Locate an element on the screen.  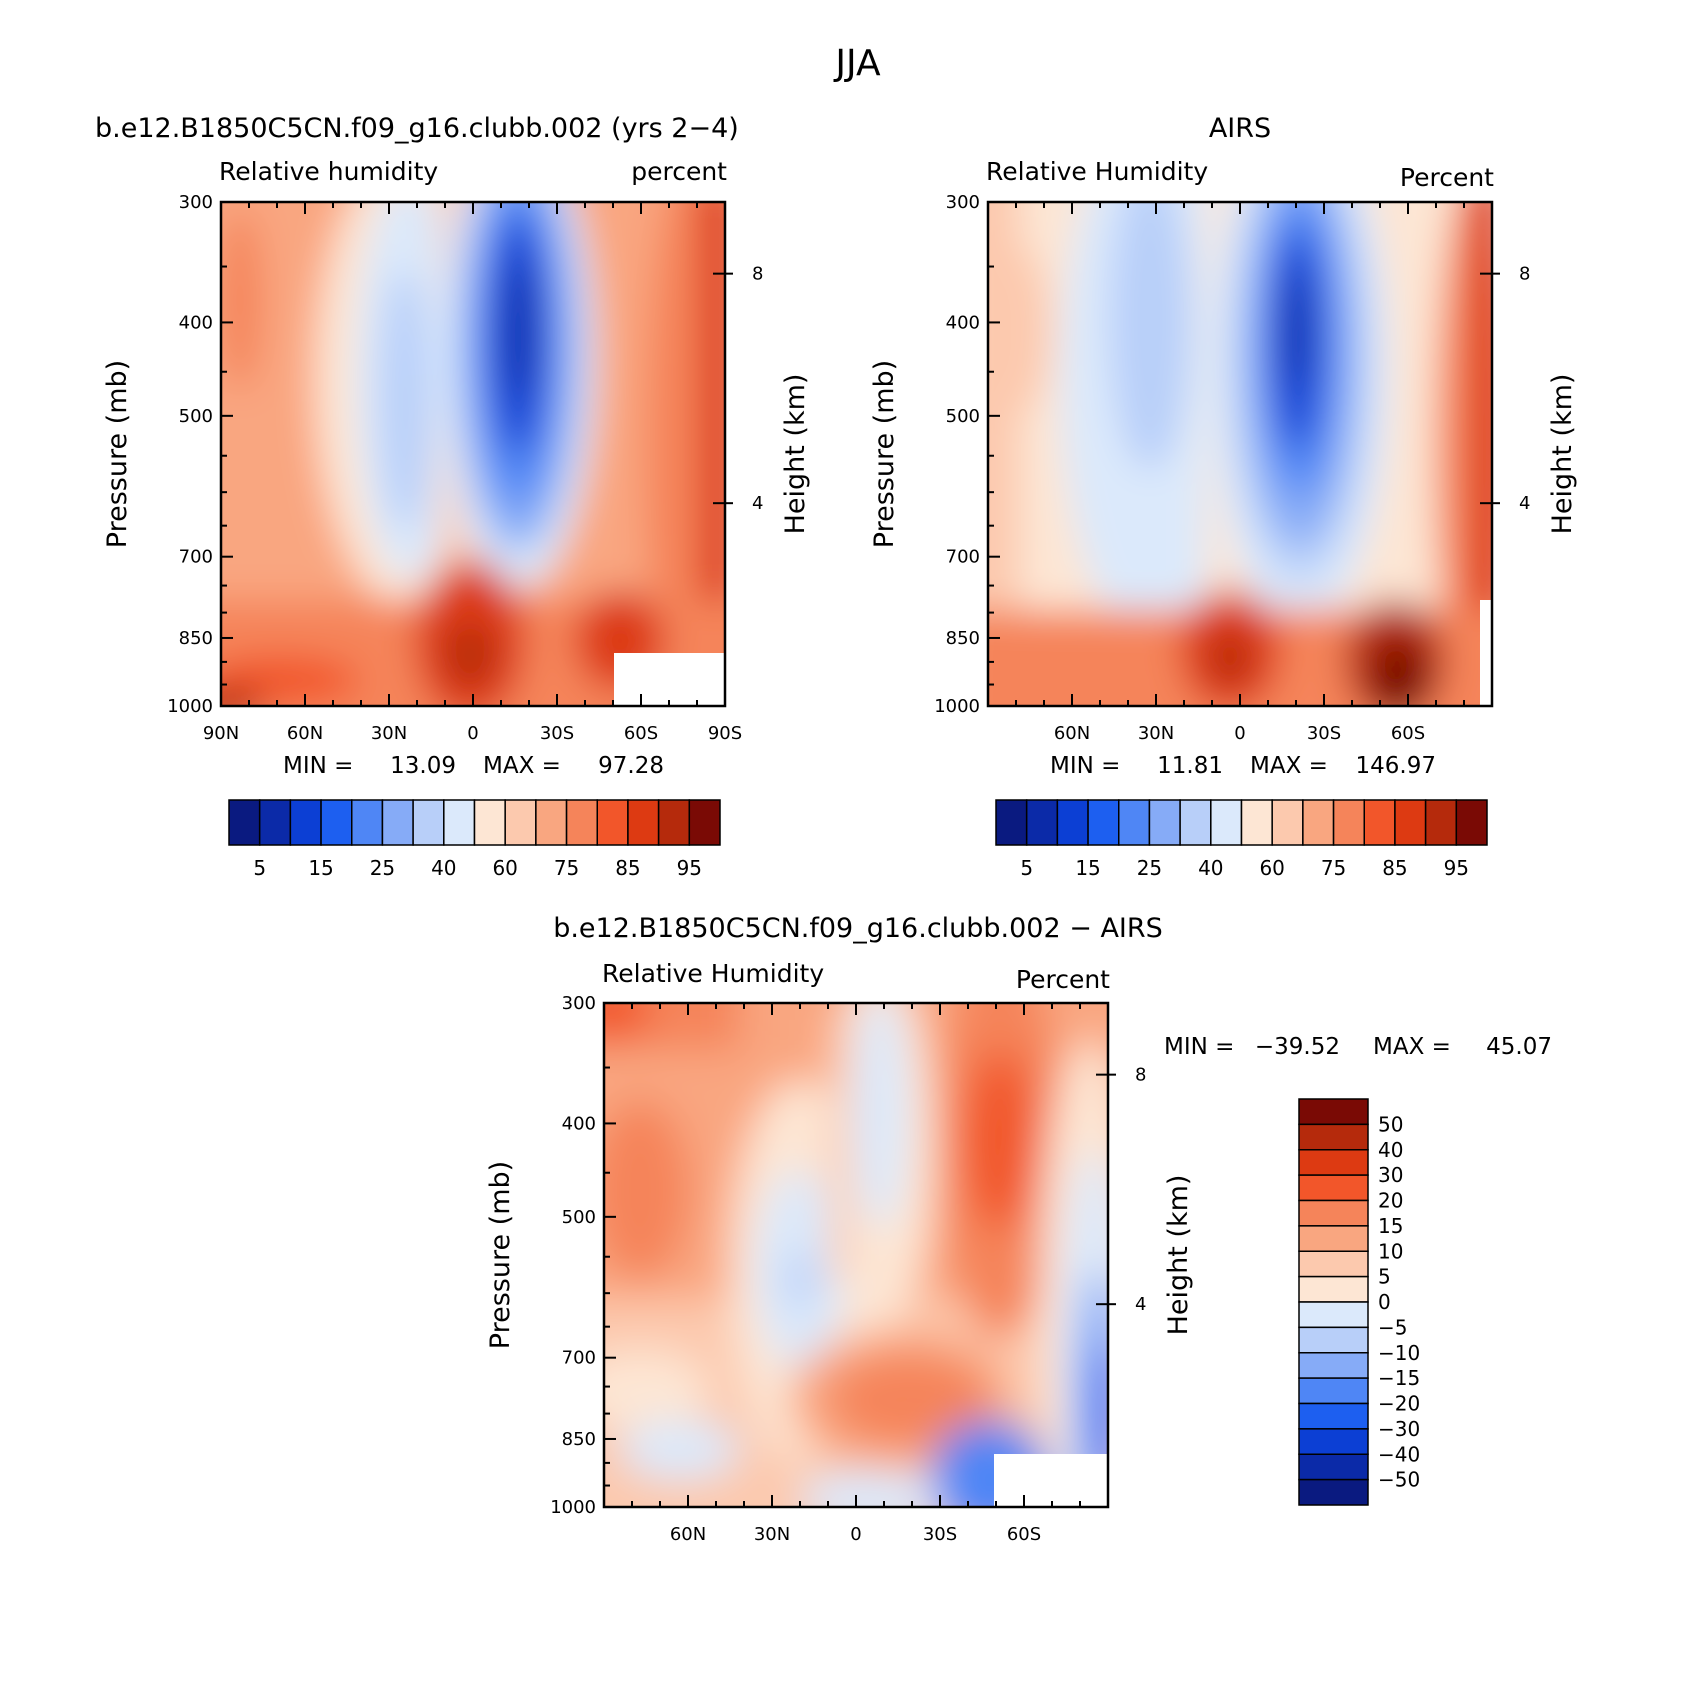
y-axis-title-model: Pressure (mb) is located at coordinates (117, 454).